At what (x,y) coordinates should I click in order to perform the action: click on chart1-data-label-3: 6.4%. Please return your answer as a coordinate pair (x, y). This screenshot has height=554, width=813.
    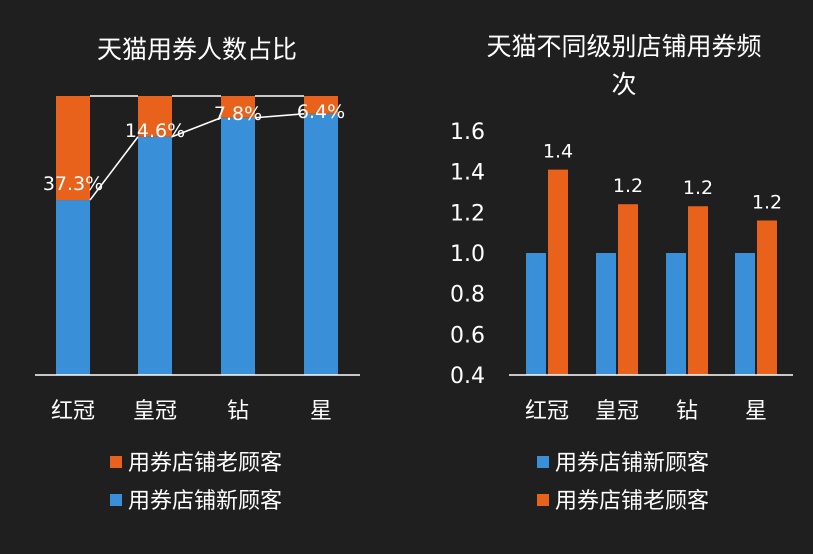
    Looking at the image, I should click on (321, 112).